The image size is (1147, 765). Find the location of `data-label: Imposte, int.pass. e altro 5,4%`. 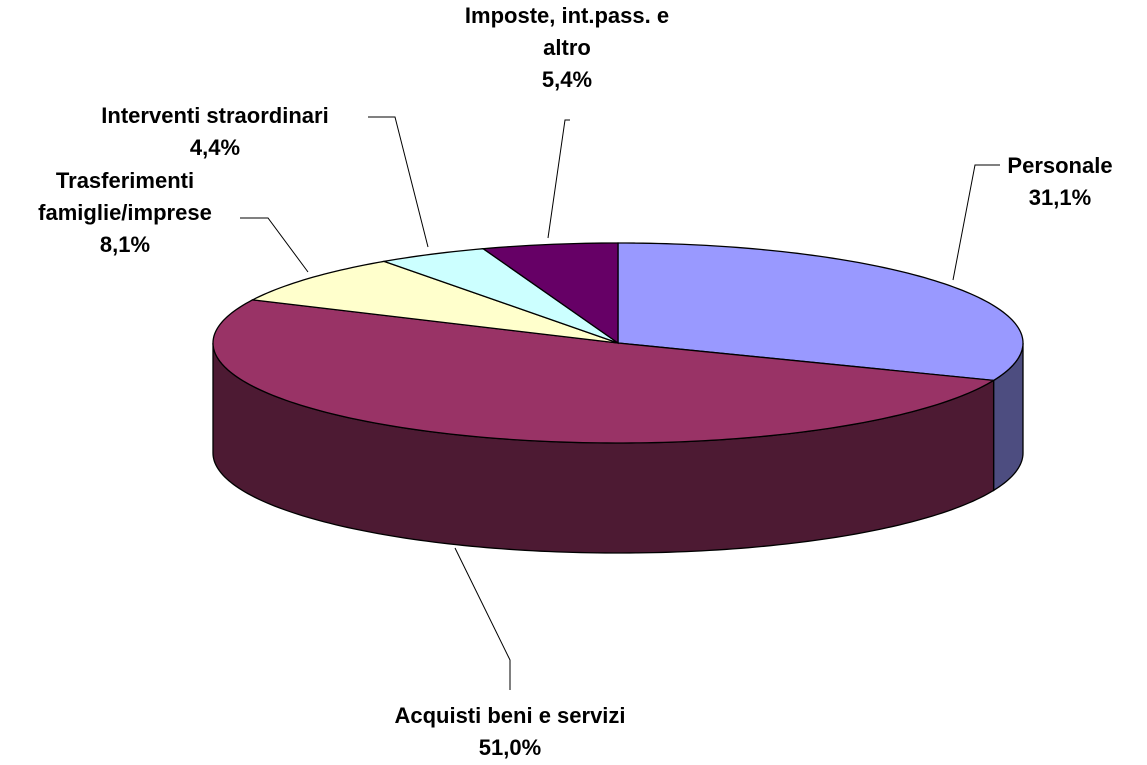

data-label: Imposte, int.pass. e altro 5,4% is located at coordinates (567, 48).